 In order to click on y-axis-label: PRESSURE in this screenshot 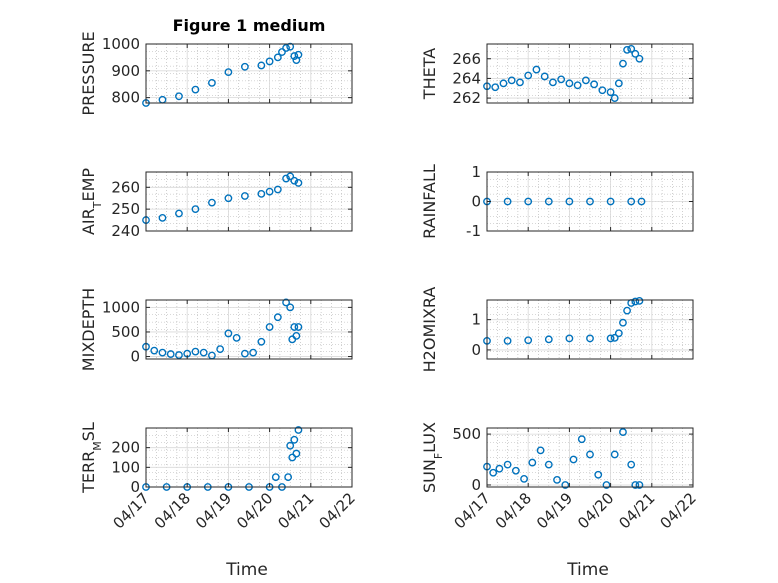, I will do `click(88, 73)`.